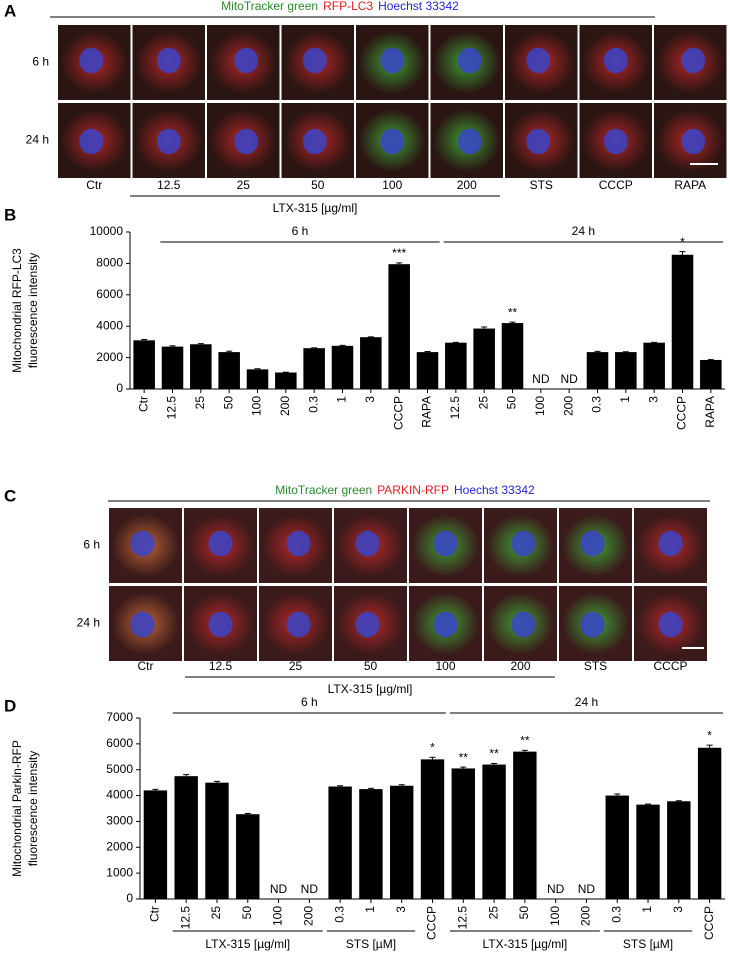  Describe the element at coordinates (427, 412) in the screenshot. I see `x-tick-label: RAPA` at that location.